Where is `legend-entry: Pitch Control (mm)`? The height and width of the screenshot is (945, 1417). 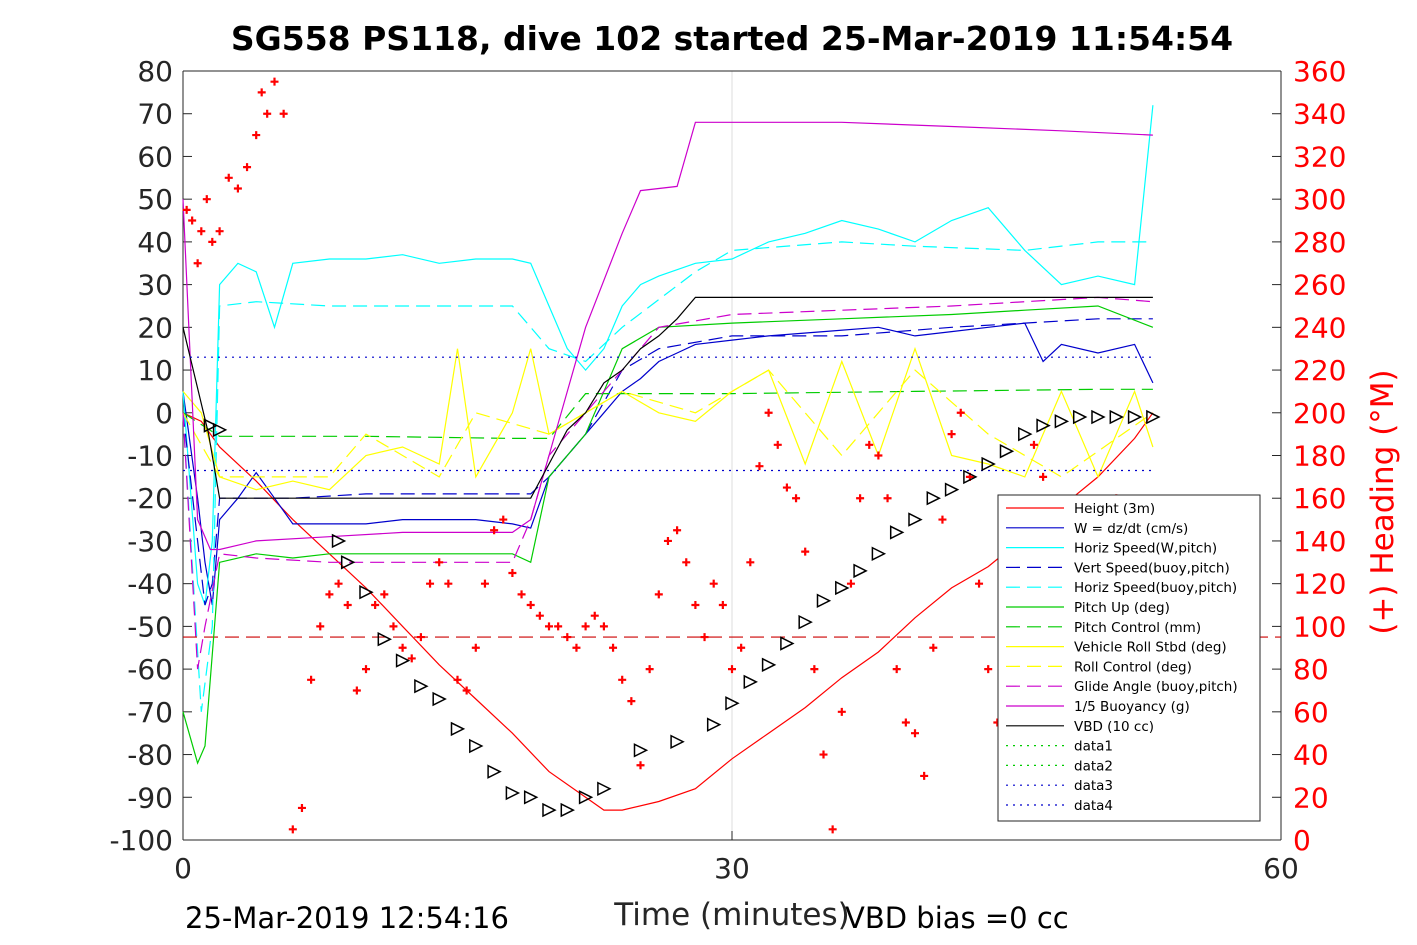 legend-entry: Pitch Control (mm) is located at coordinates (1137, 628).